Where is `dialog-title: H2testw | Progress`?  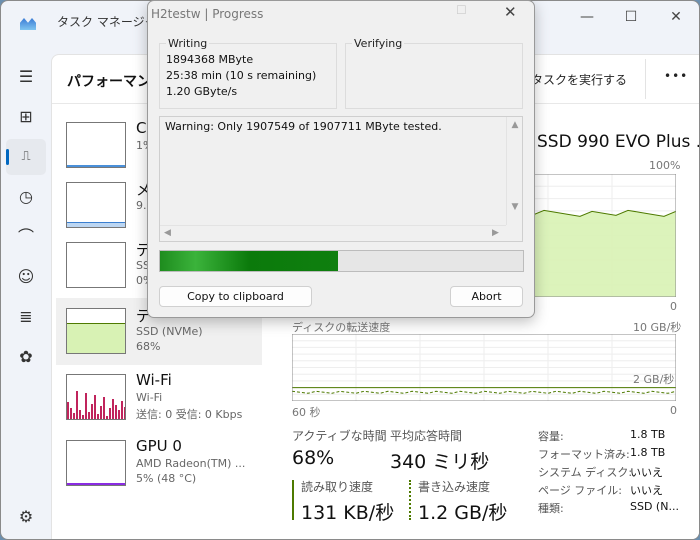
dialog-title: H2testw | Progress is located at coordinates (207, 14).